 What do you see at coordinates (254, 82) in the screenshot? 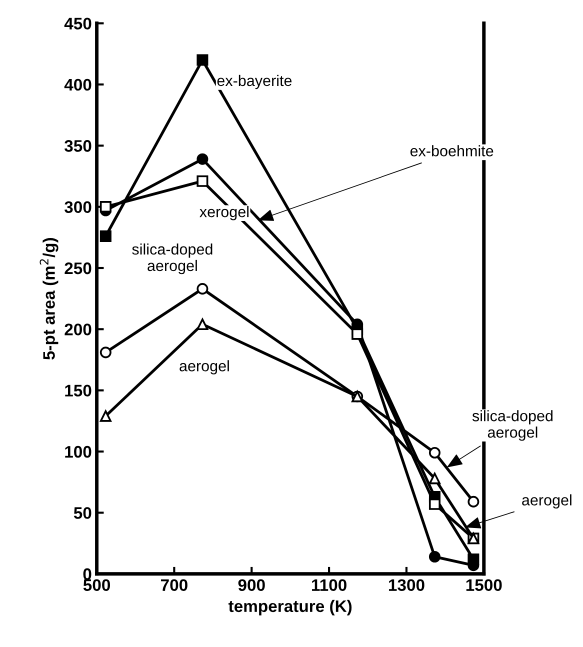
I see `annotation: ex-bayerite` at bounding box center [254, 82].